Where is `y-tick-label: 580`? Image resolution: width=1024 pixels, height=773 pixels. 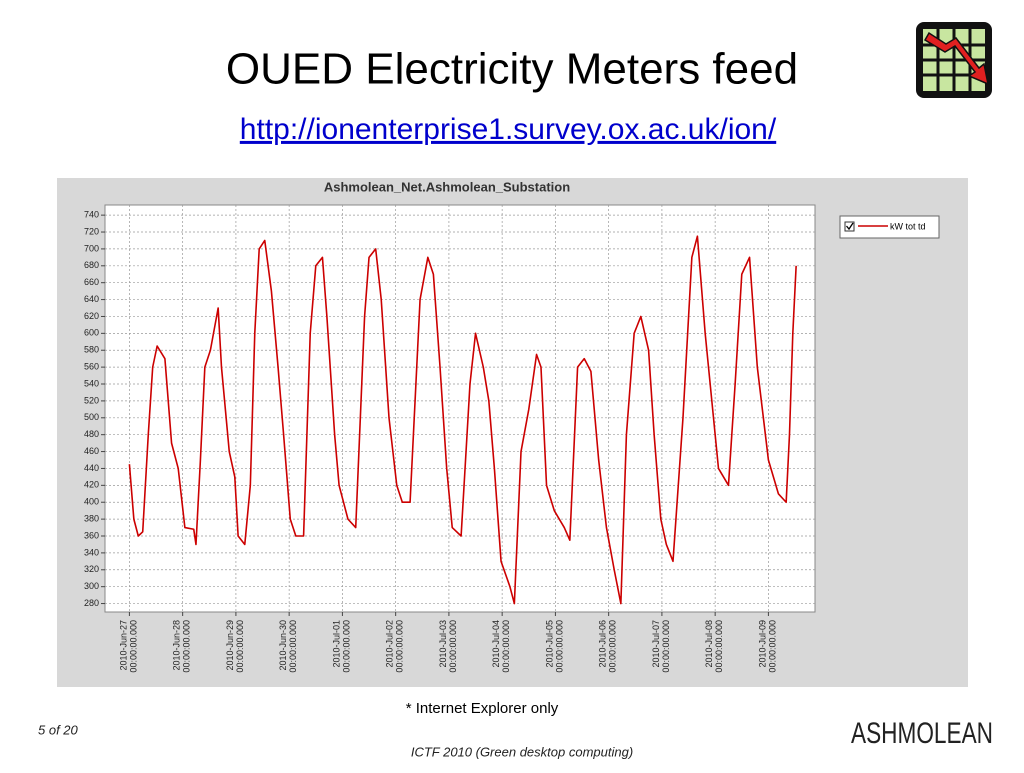
y-tick-label: 580 is located at coordinates (91, 350).